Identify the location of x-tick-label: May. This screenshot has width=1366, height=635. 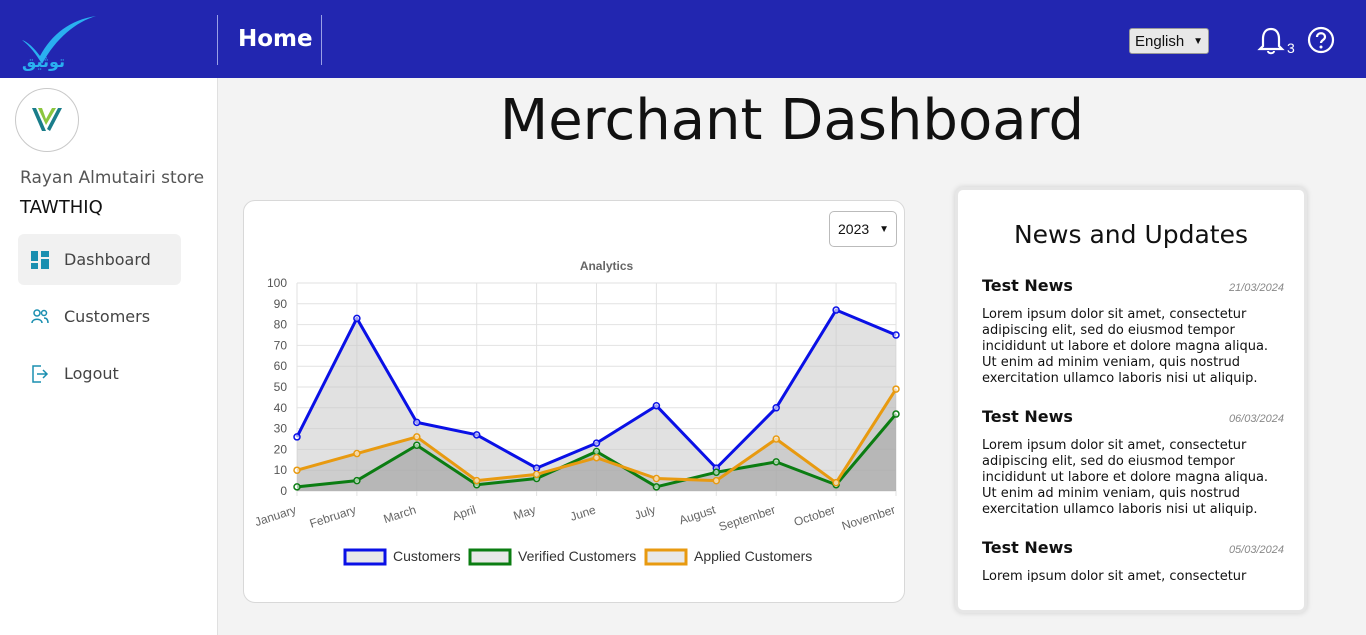
(525, 513).